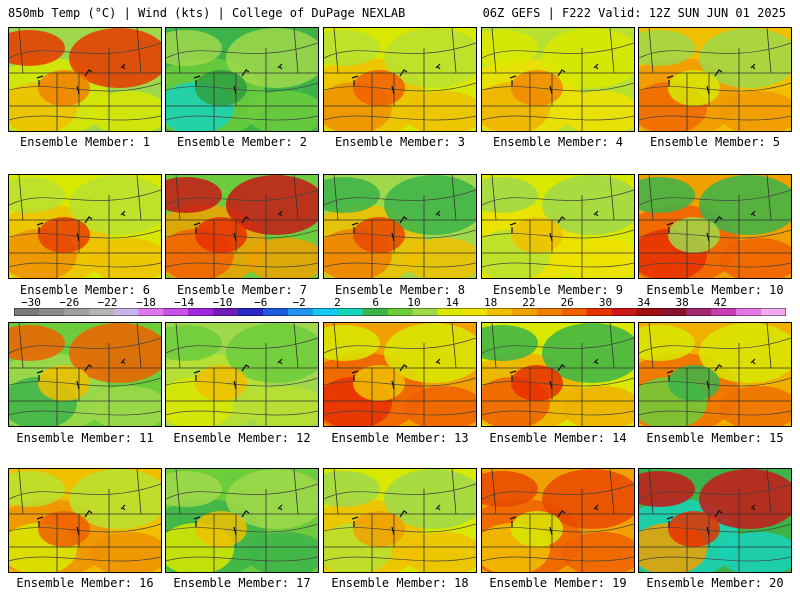  Describe the element at coordinates (414, 302) in the screenshot. I see `colorbar-tick: 10` at that location.